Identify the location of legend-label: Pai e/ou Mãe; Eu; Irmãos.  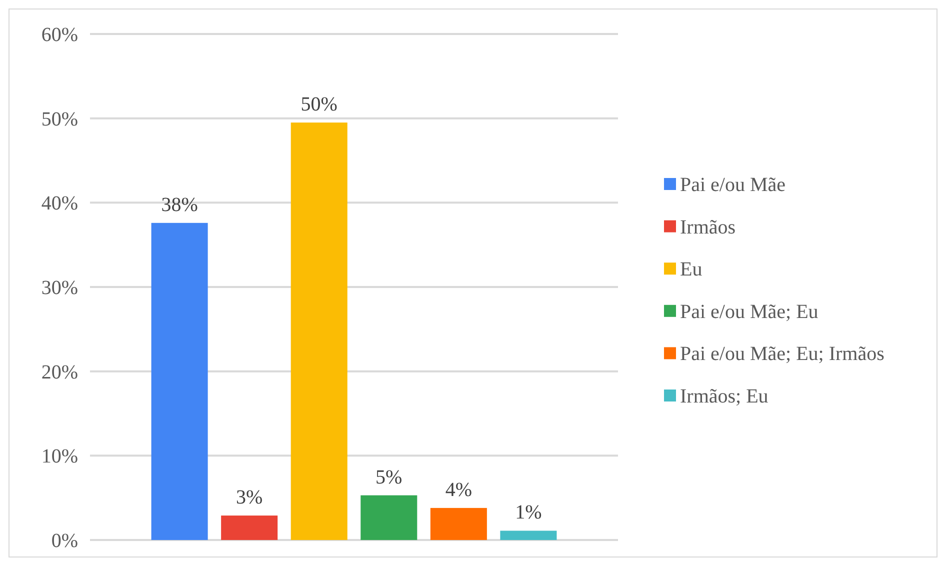
(782, 354).